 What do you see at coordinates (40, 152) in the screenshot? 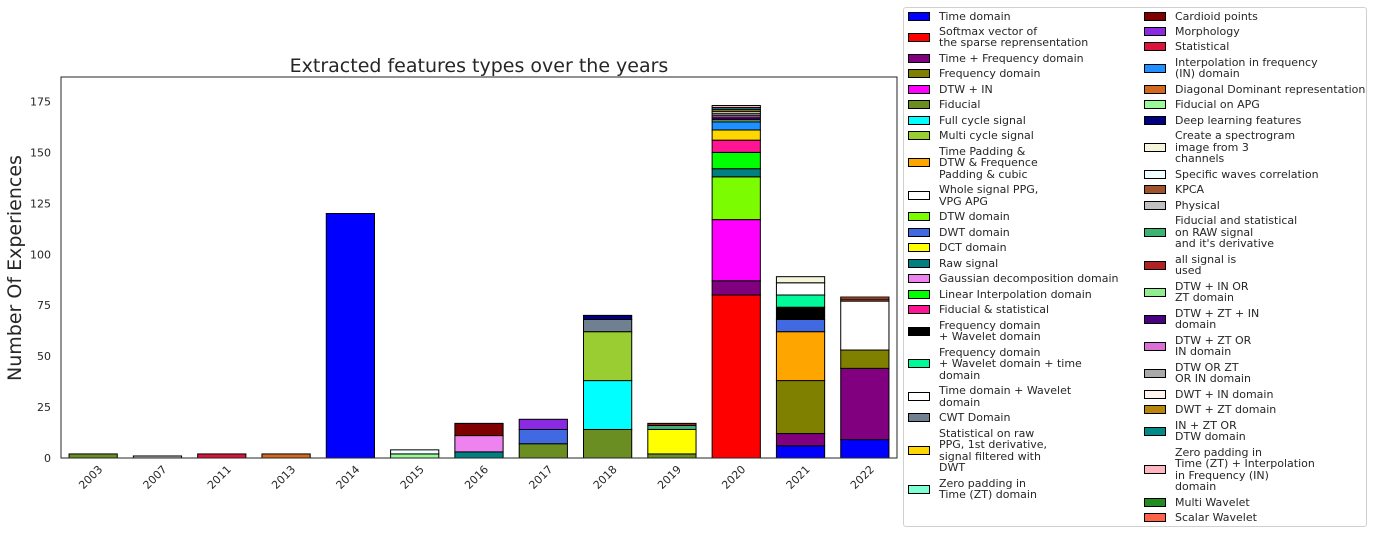
I see `y-tick-label: 150` at bounding box center [40, 152].